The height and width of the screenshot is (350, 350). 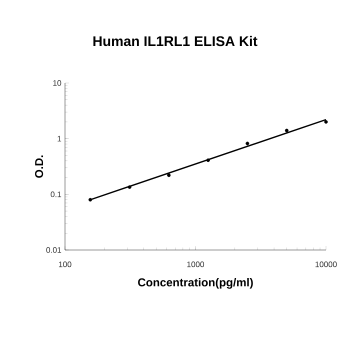 I want to click on chart-title: Human IL1RL1 ELISA Kit, so click(x=175, y=41).